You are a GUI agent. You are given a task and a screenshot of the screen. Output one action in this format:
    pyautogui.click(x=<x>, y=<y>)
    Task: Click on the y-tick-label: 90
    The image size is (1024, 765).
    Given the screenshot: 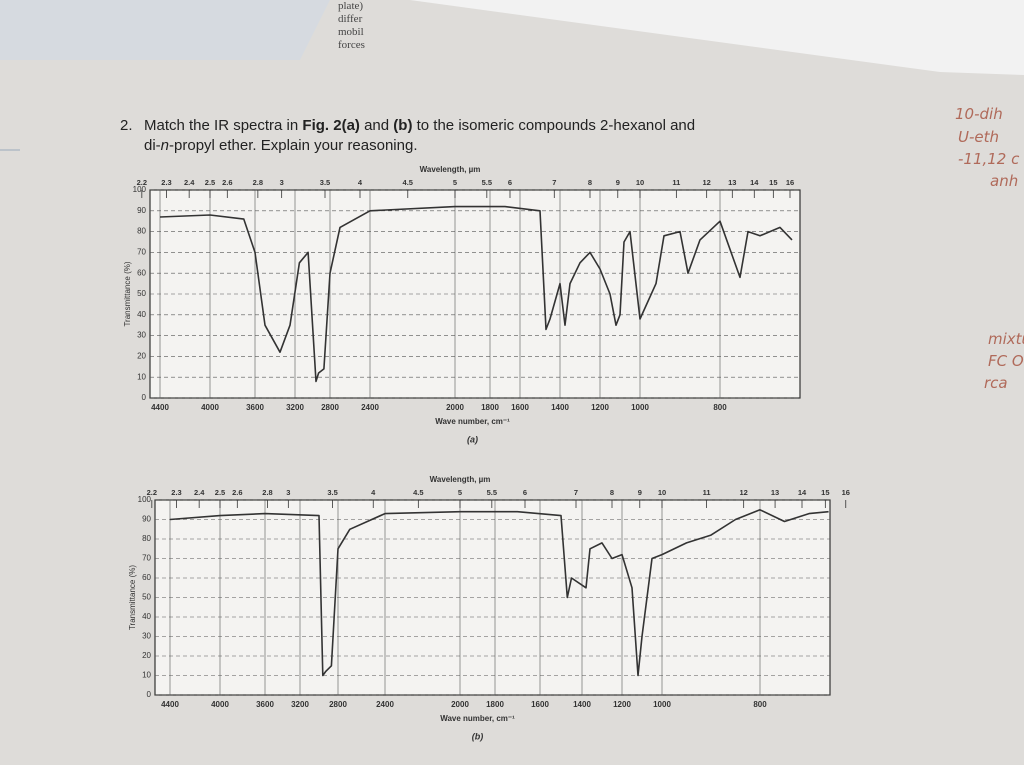 What is the action you would take?
    pyautogui.click(x=146, y=519)
    